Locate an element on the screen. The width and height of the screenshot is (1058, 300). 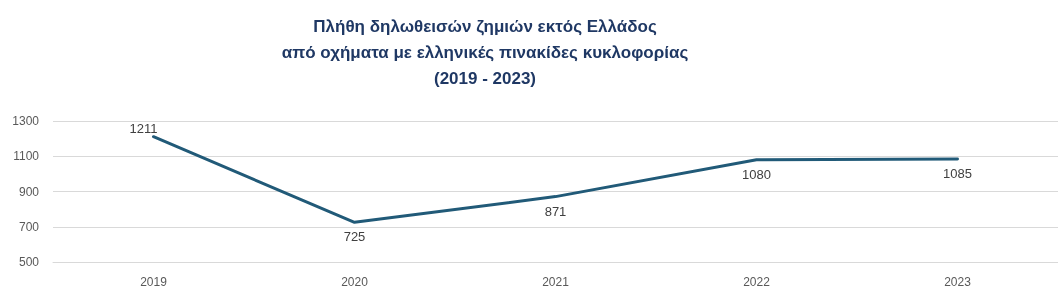
x-tick-label: 2021 is located at coordinates (556, 282).